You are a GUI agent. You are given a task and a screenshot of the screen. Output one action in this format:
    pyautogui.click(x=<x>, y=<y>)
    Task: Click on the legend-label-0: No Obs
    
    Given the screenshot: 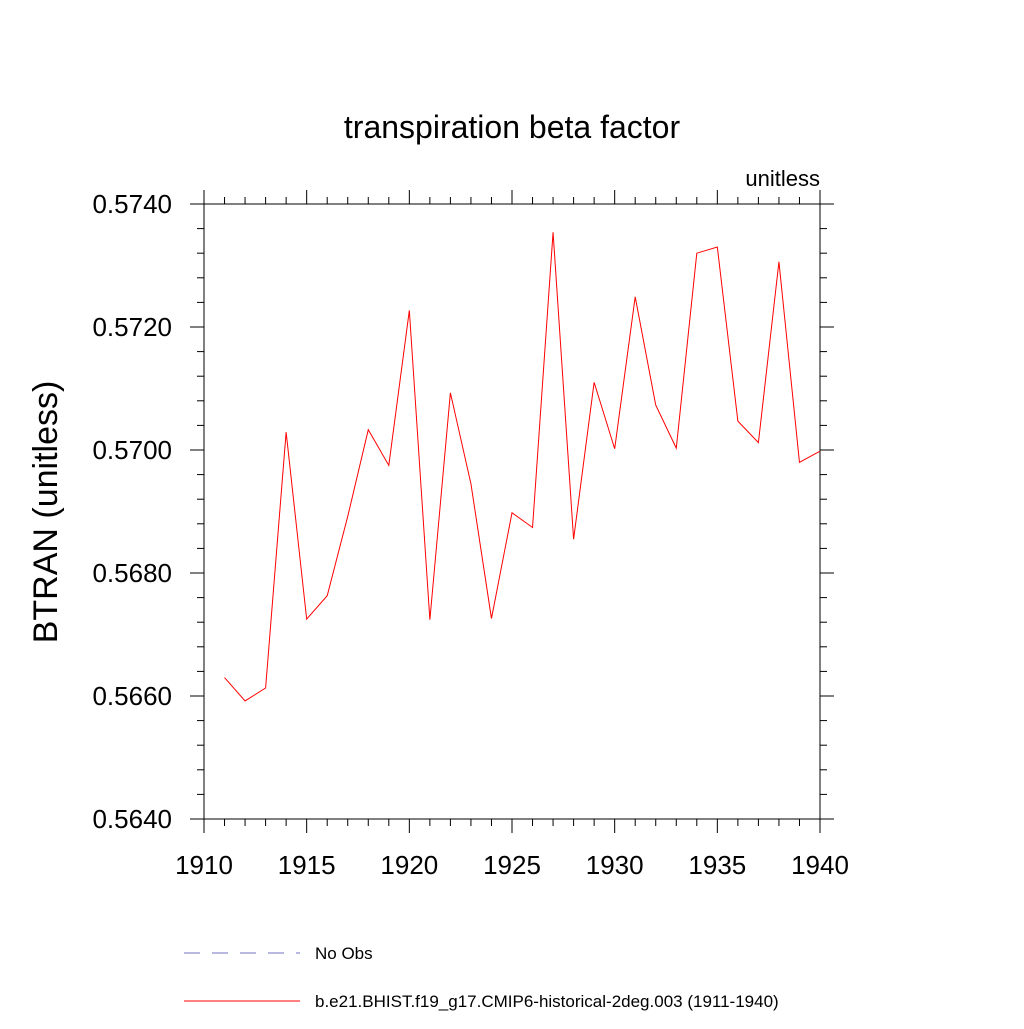 What is the action you would take?
    pyautogui.click(x=344, y=953)
    